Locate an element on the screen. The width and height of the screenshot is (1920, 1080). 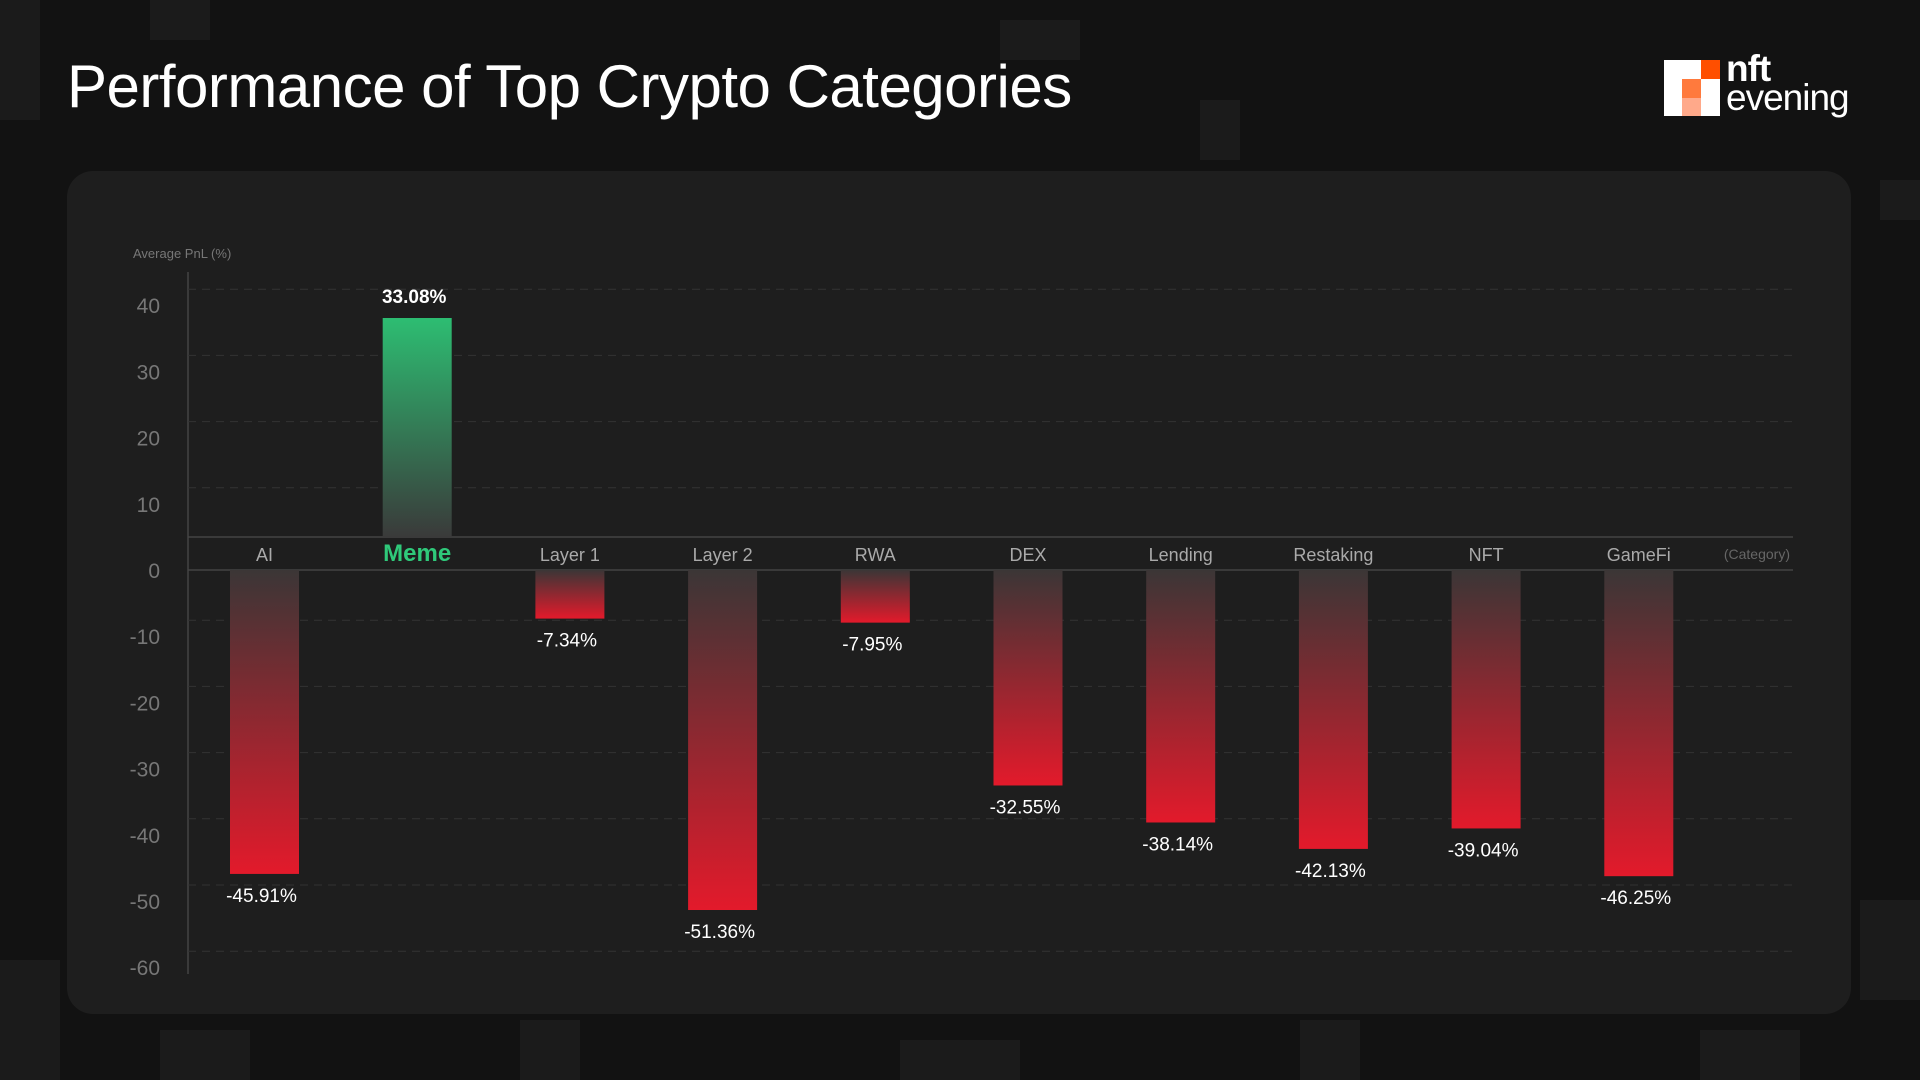
y-tick-label: -30 is located at coordinates (145, 770).